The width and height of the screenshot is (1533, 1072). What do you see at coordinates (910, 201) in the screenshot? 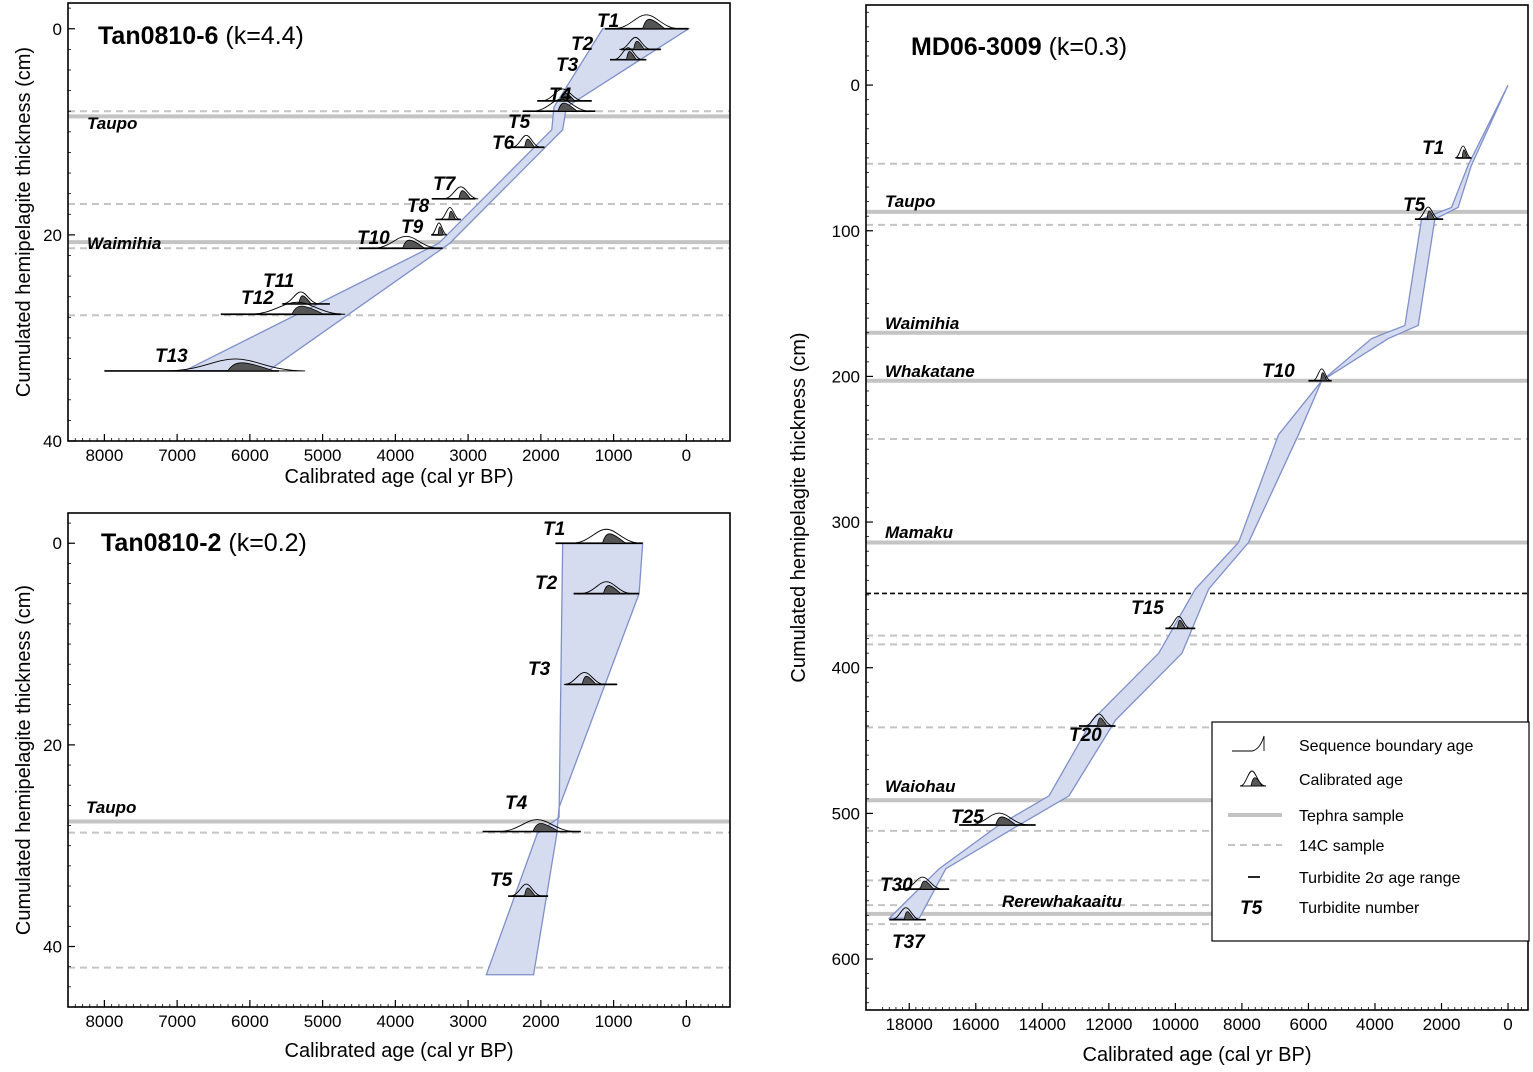
I see `tephra-label-taupo: Taupo` at bounding box center [910, 201].